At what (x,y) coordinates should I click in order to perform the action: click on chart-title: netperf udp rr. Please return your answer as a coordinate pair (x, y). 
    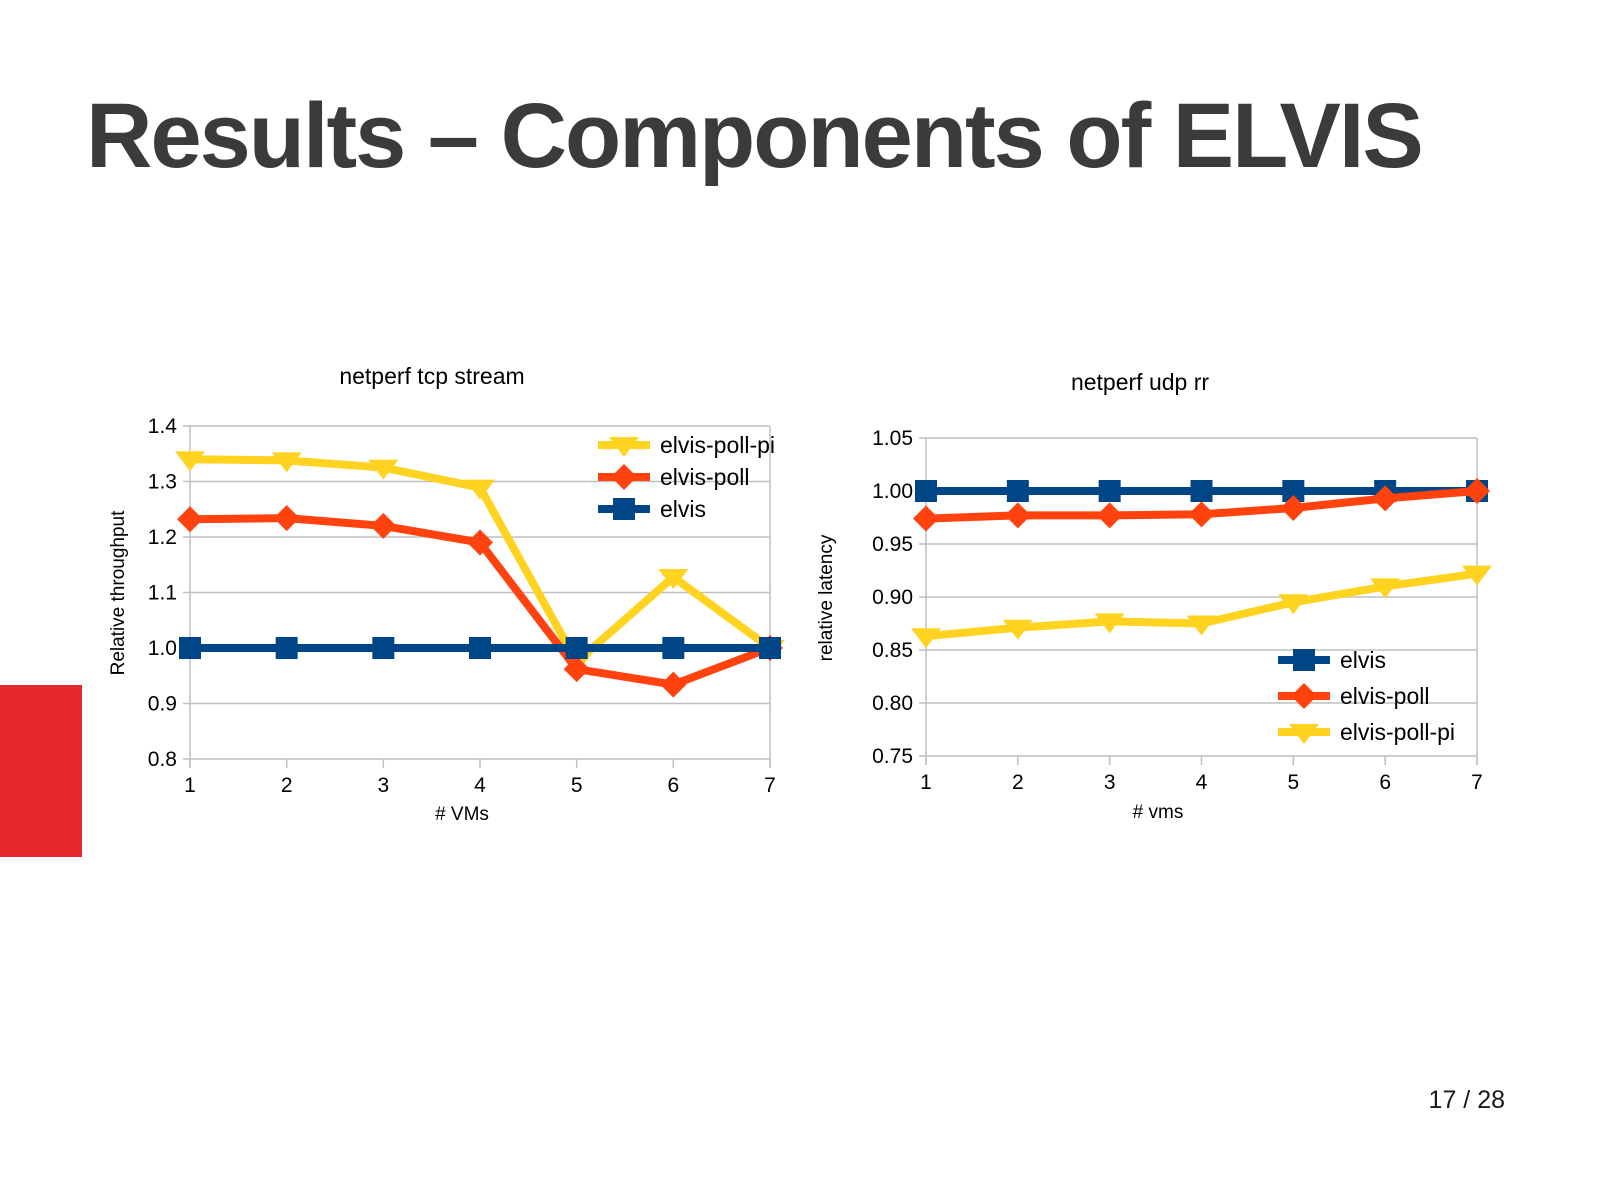
    Looking at the image, I should click on (1140, 382).